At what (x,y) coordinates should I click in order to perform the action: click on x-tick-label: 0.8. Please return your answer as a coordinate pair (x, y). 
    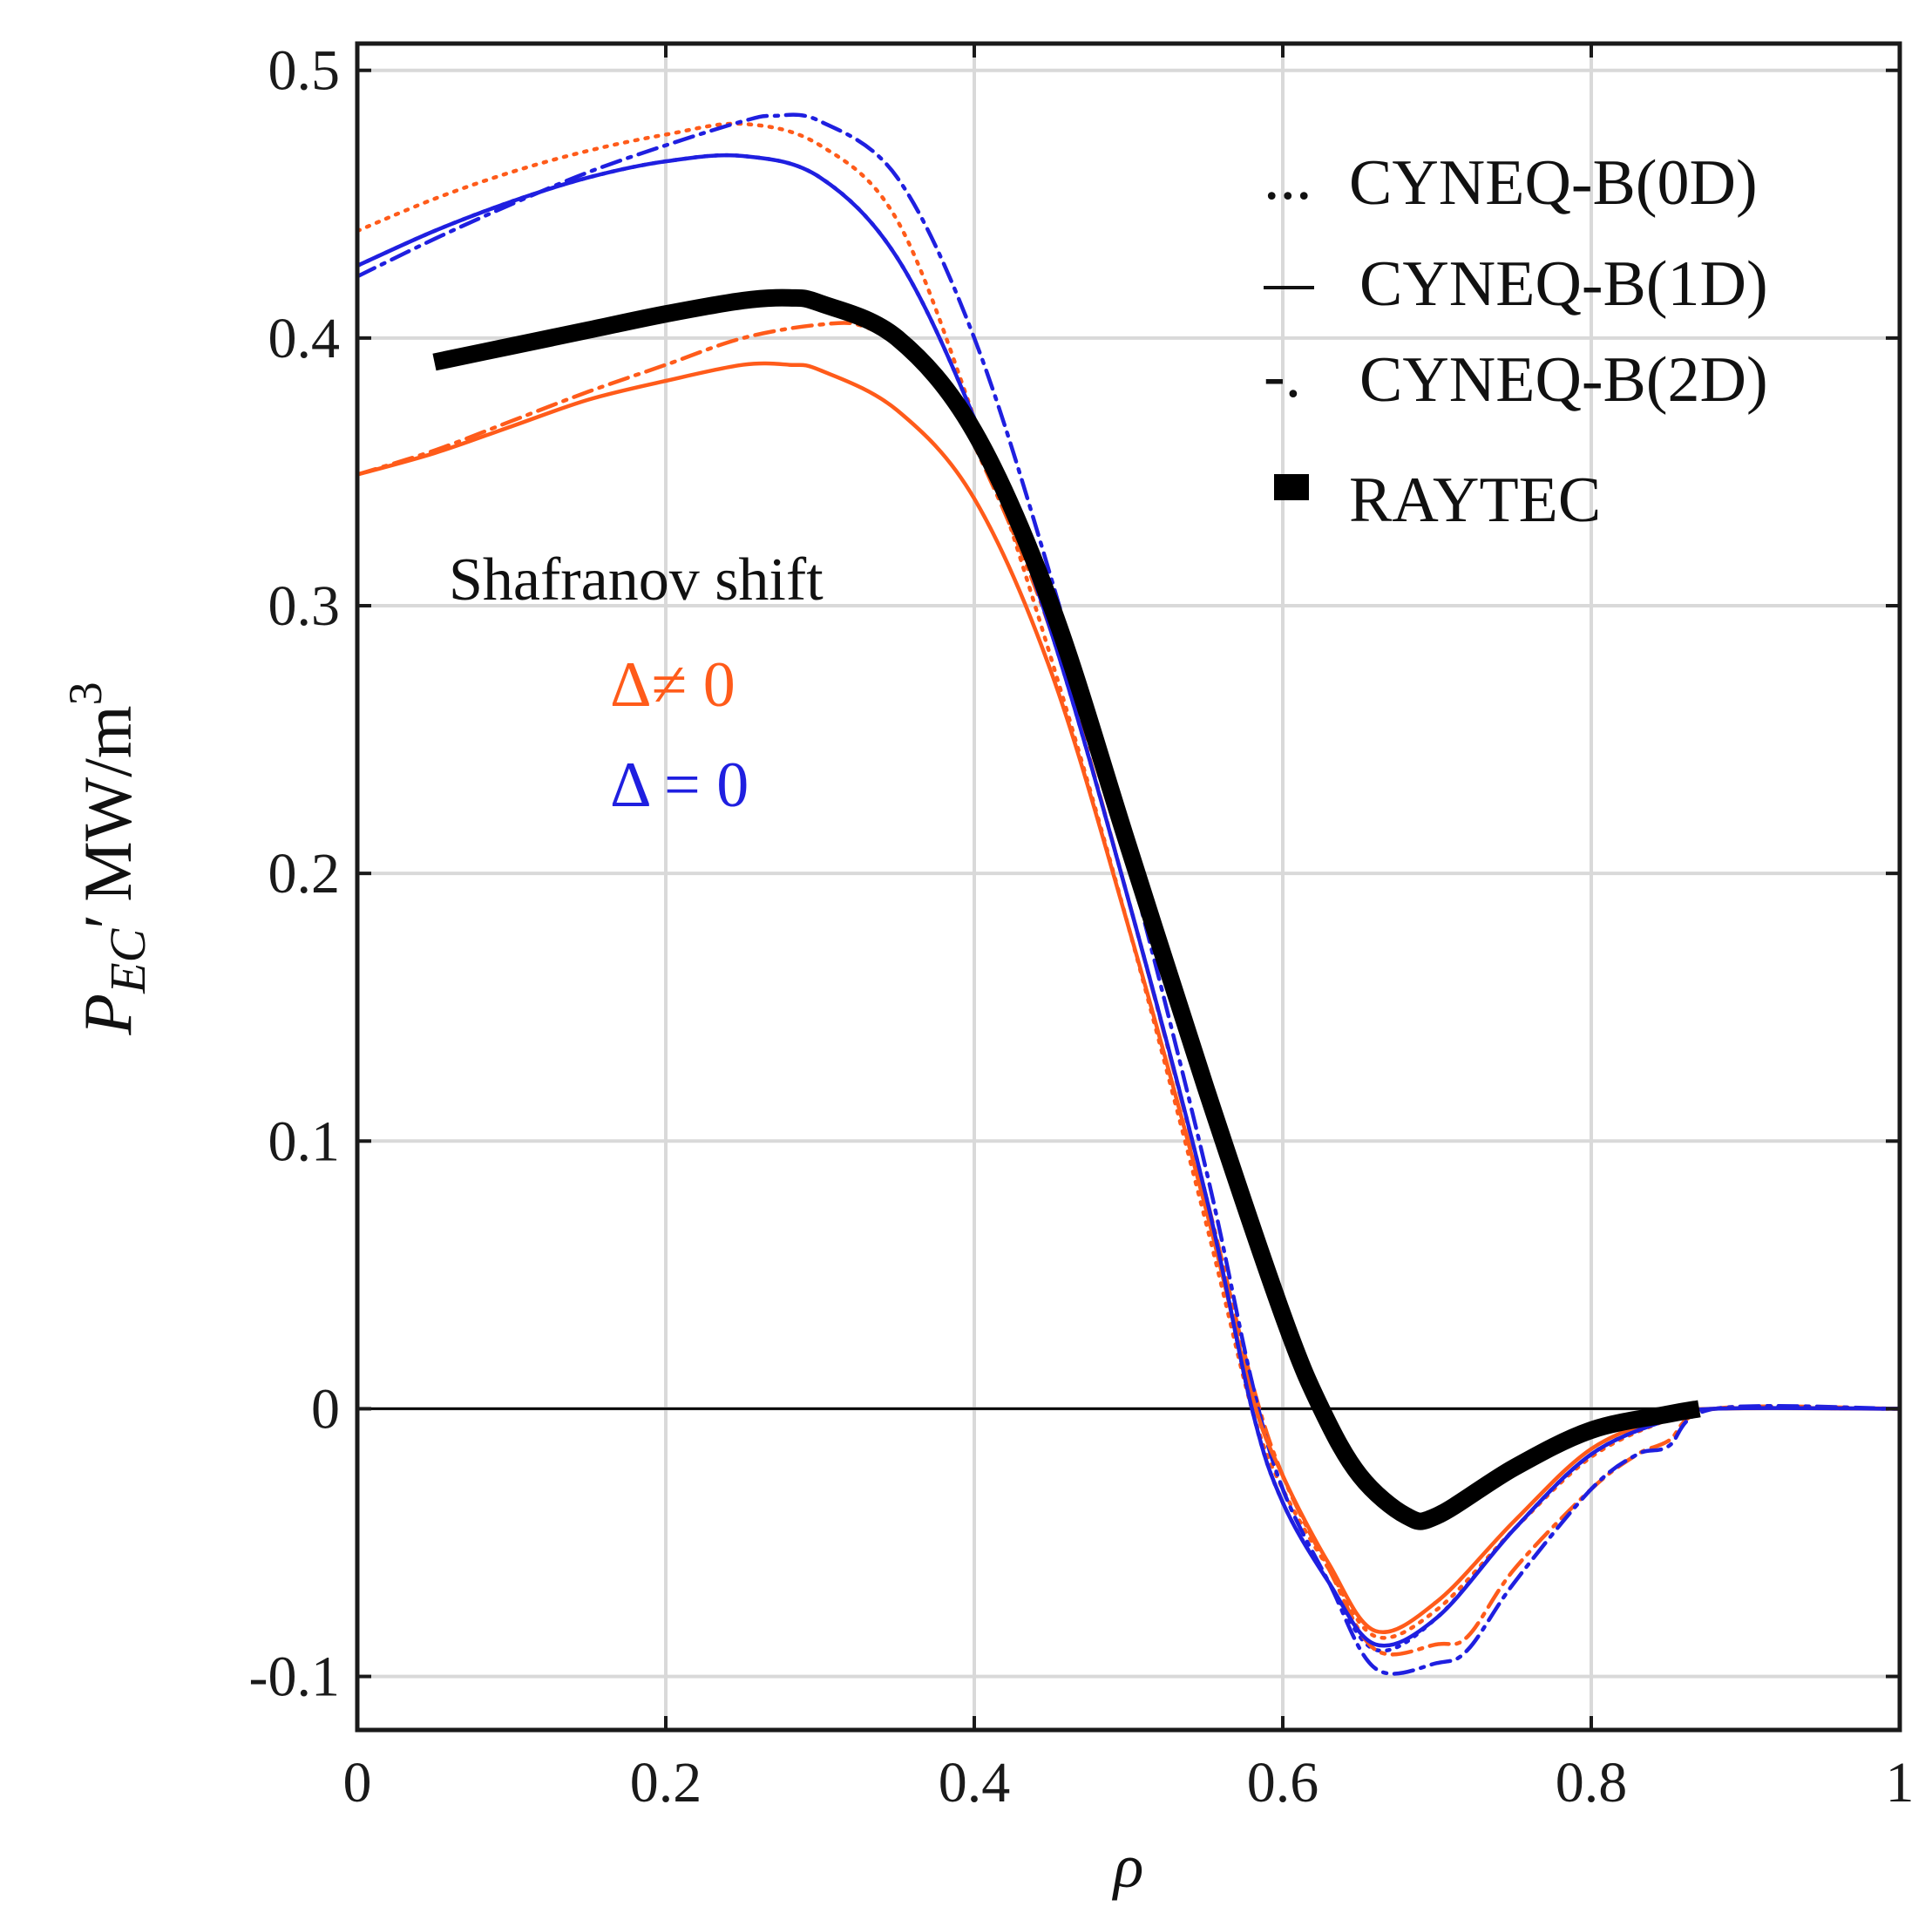
    Looking at the image, I should click on (1592, 1783).